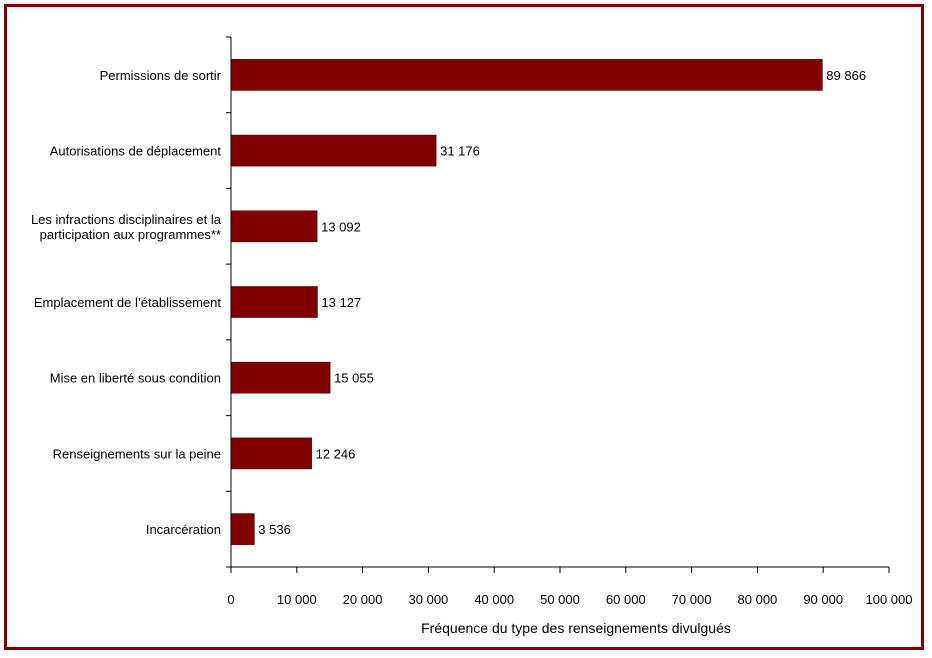 This screenshot has height=658, width=932. Describe the element at coordinates (560, 599) in the screenshot. I see `x-tick-label: 50 000` at that location.